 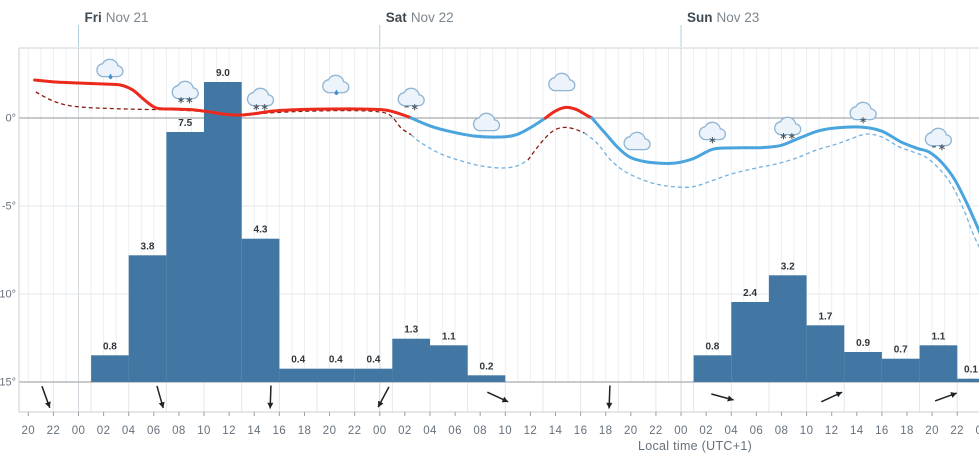 What do you see at coordinates (8, 295) in the screenshot?
I see `y-tick-label: -10°` at bounding box center [8, 295].